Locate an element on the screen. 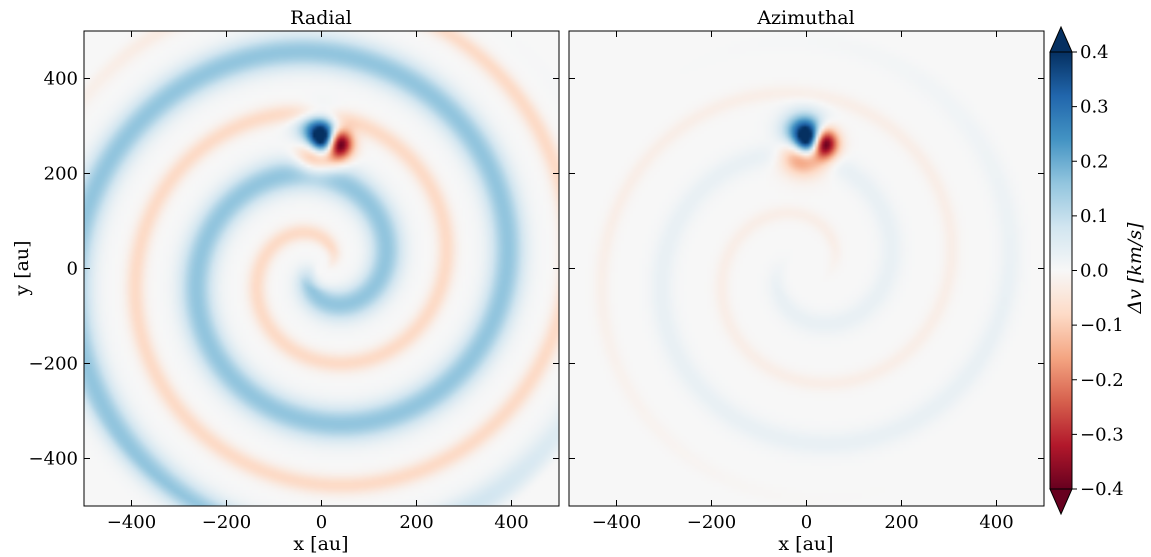 This screenshot has height=557, width=1151. colorbar-tick-label: 0.4 is located at coordinates (1094, 52).